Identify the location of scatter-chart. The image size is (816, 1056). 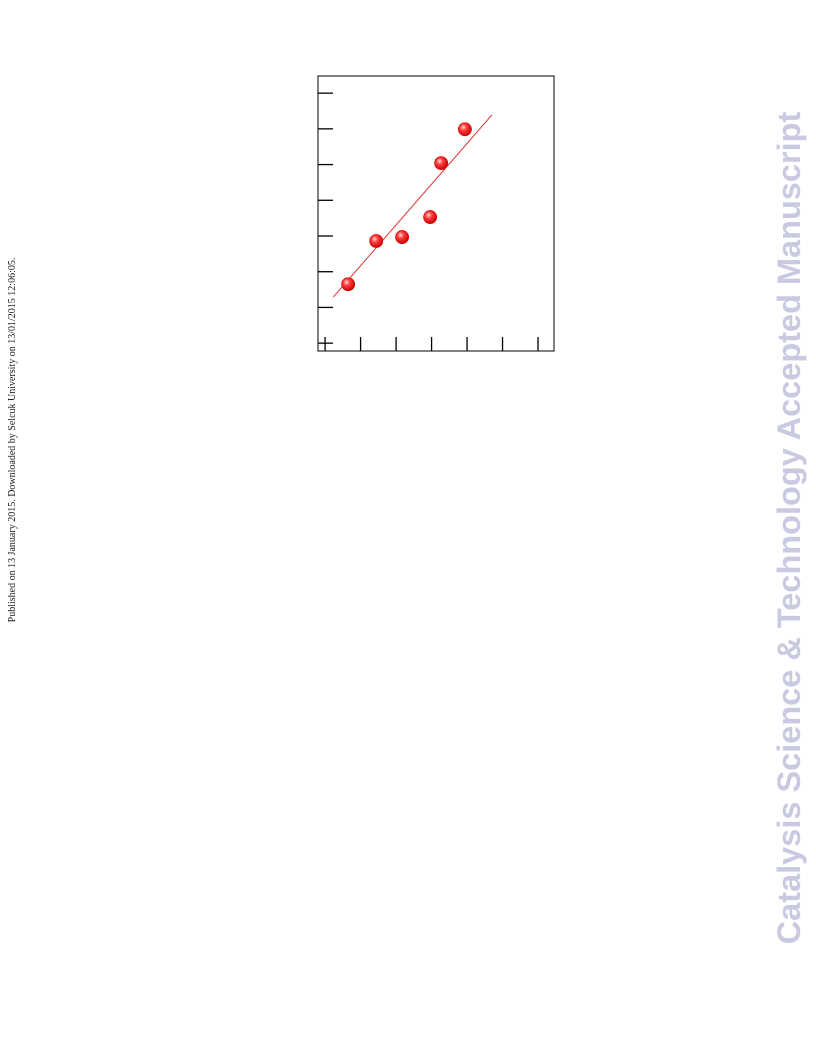
(436, 213).